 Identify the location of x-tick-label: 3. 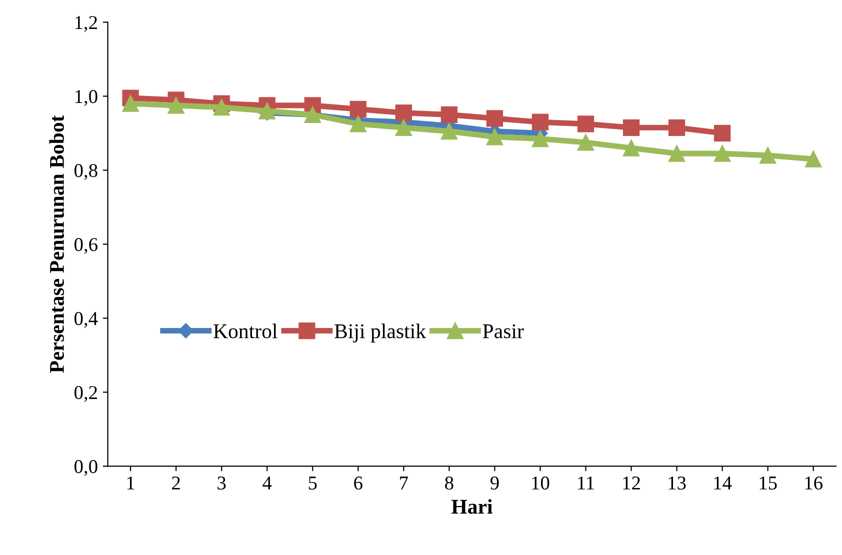
(222, 483).